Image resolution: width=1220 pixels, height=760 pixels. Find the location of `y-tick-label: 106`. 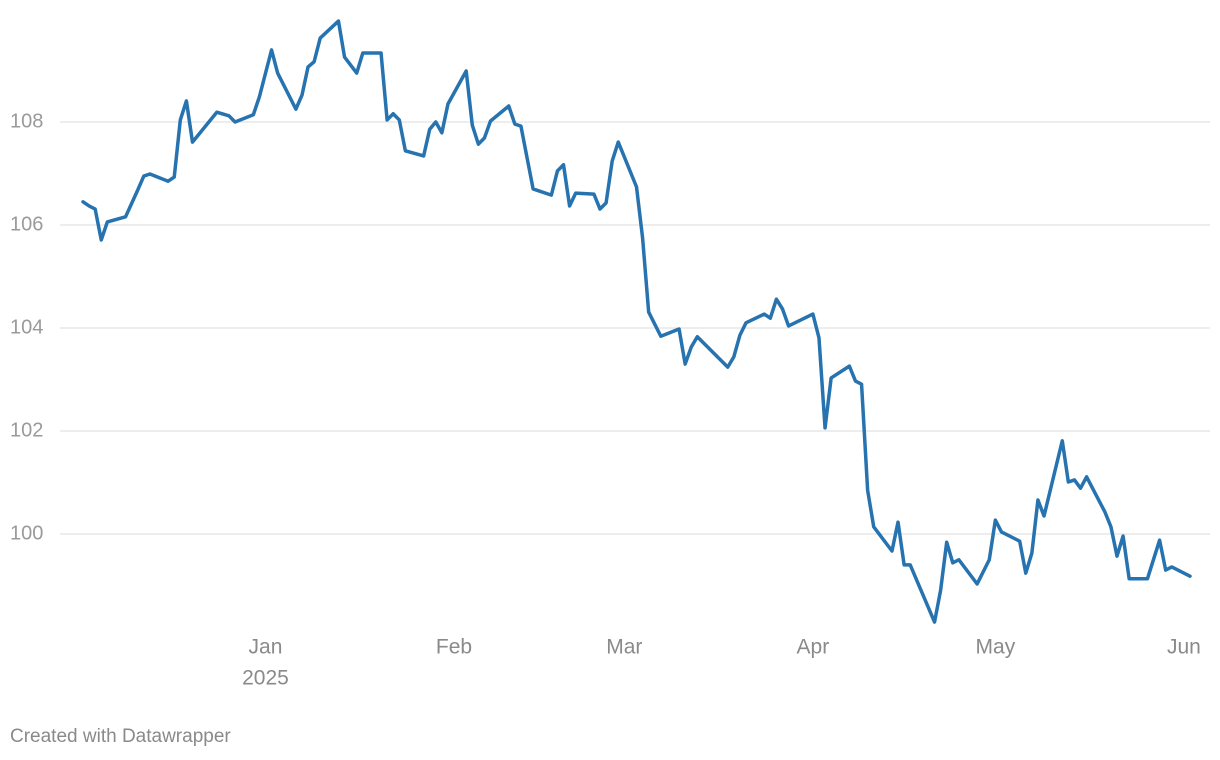

y-tick-label: 106 is located at coordinates (26, 224).